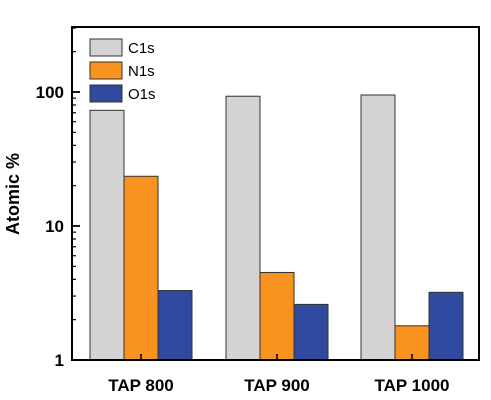 The height and width of the screenshot is (400, 491). Describe the element at coordinates (141, 385) in the screenshot. I see `x-tick-label: TAP 800` at that location.